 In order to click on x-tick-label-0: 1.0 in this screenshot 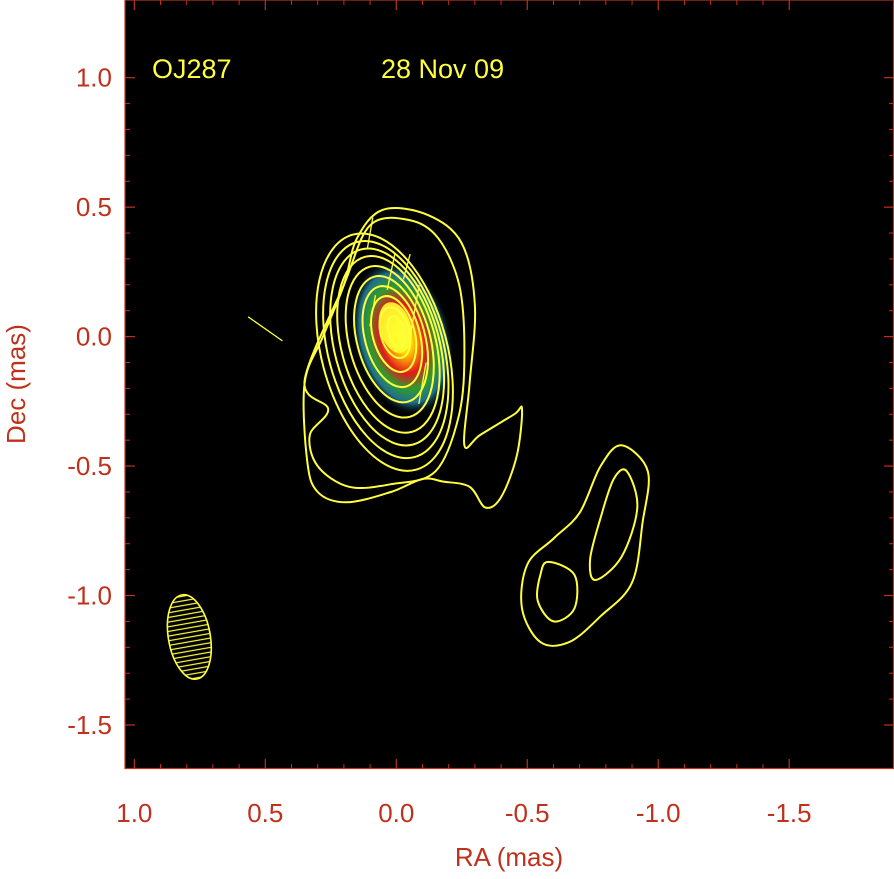, I will do `click(134, 813)`.